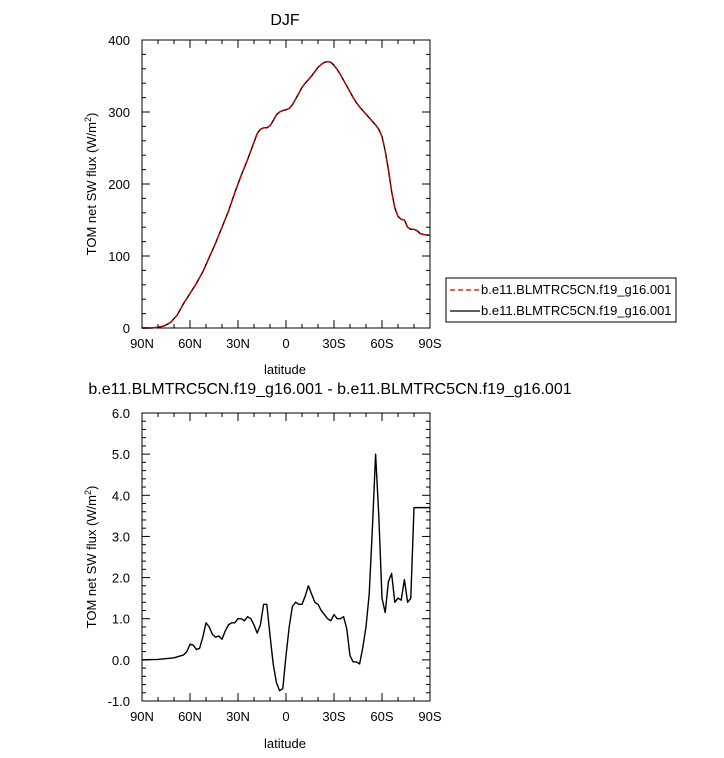 The height and width of the screenshot is (758, 724). What do you see at coordinates (88, 492) in the screenshot?
I see `ylabel-bottom-sup: 2` at bounding box center [88, 492].